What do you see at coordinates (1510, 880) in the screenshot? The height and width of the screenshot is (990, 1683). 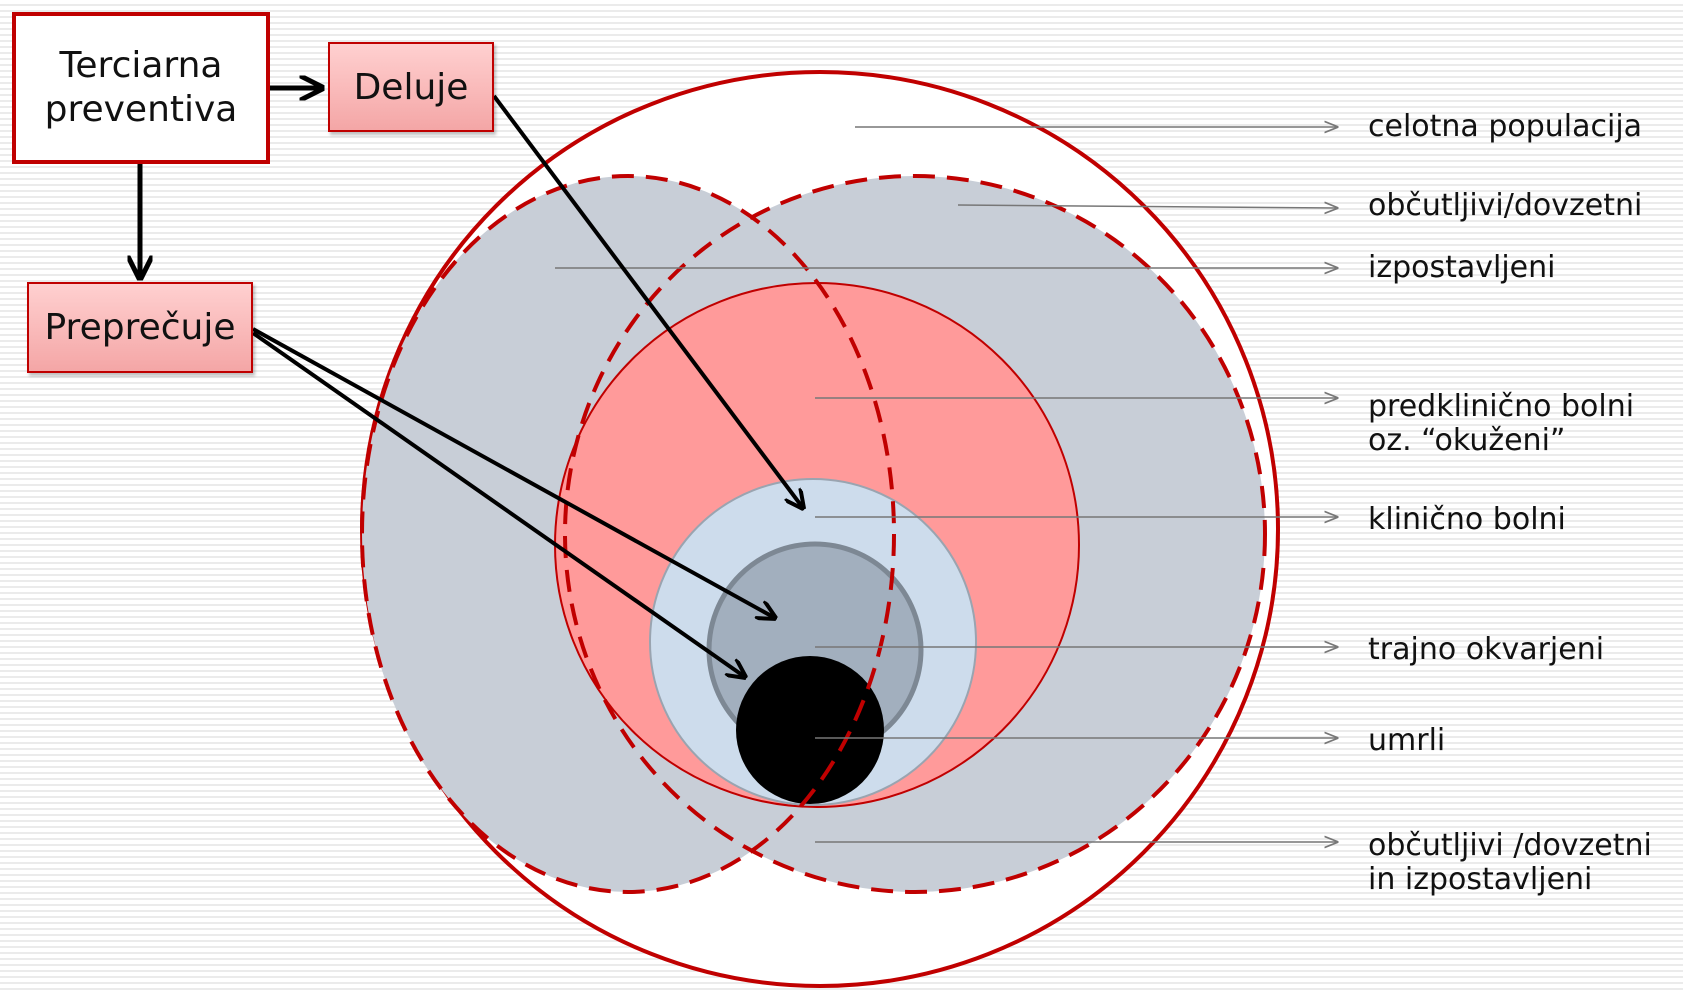 I see `label-susceptible-exposed-line-2: in izpostavljeni` at bounding box center [1510, 880].